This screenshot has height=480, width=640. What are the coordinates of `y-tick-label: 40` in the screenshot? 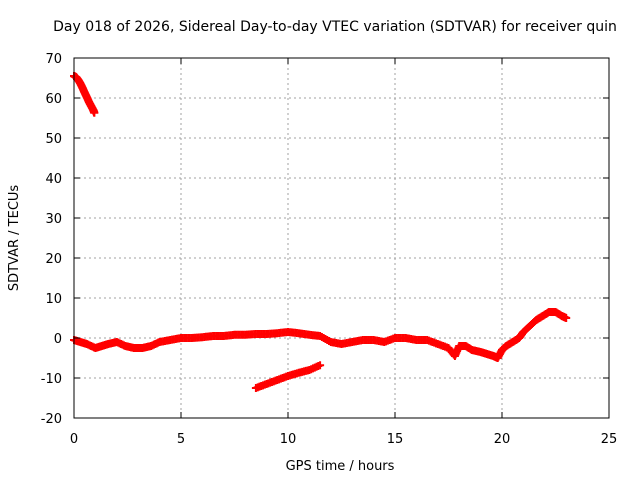 It's located at (53, 179).